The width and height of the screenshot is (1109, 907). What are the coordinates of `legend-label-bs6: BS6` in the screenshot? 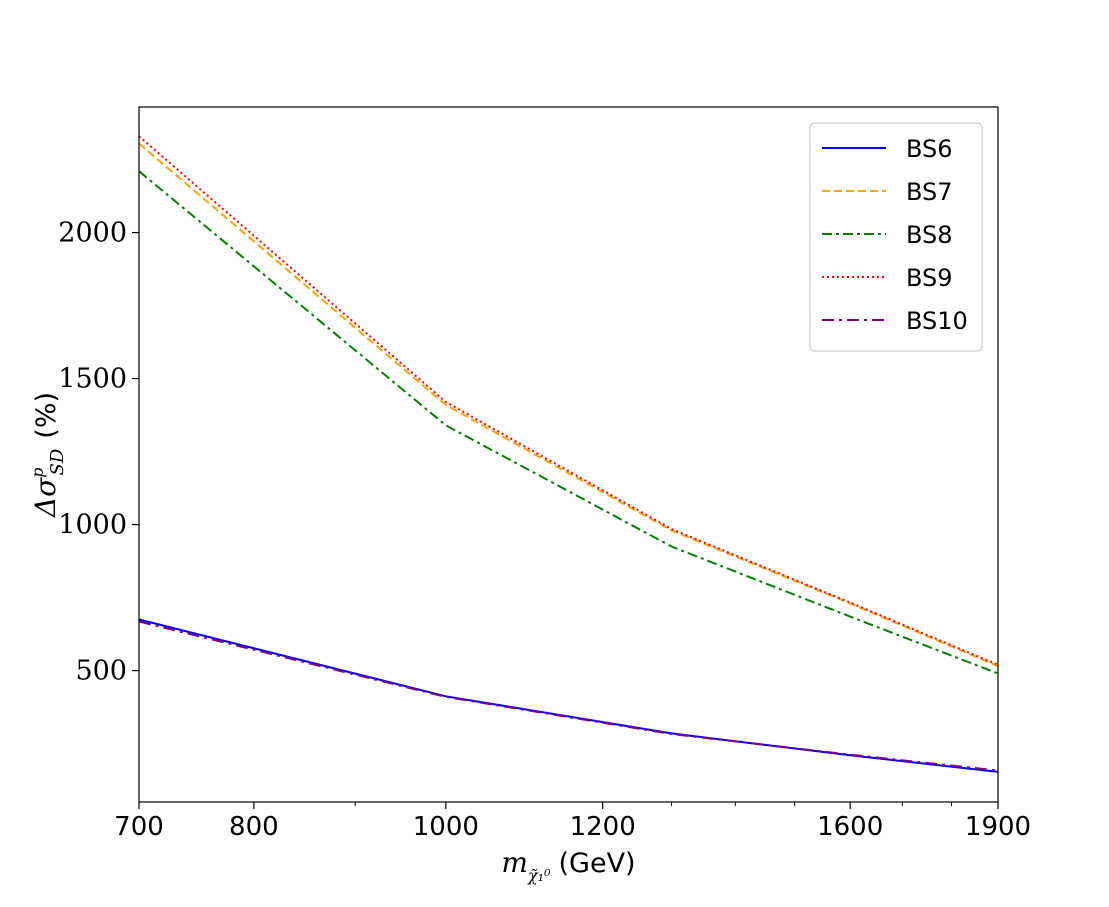 It's located at (929, 149).